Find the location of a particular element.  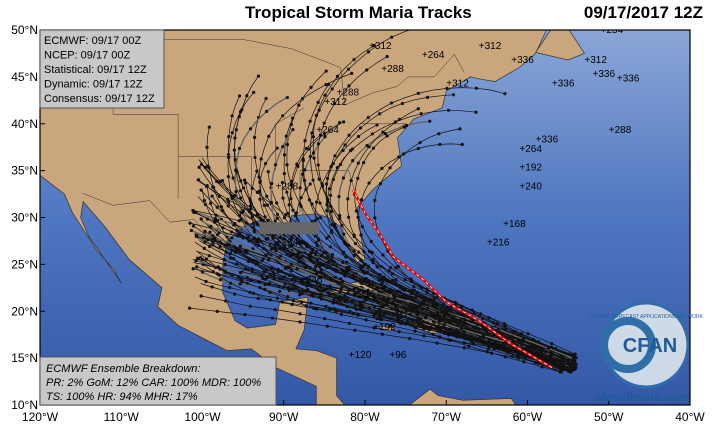

breakdown-line: PR: 2% GoM: 12% CAR: 100% MDR: 100% is located at coordinates (153, 383).